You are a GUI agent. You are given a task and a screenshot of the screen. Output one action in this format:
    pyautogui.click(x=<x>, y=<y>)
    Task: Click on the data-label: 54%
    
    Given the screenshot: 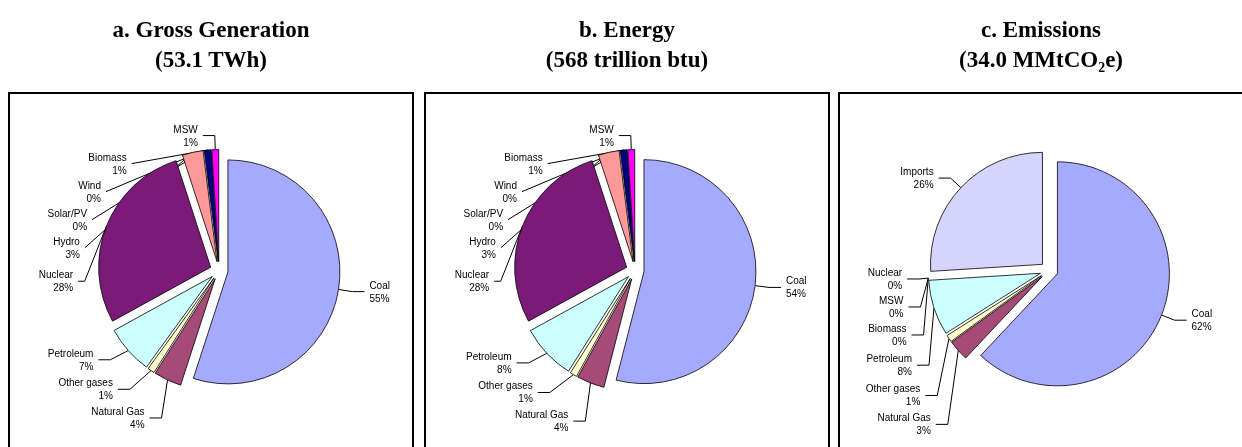 What is the action you would take?
    pyautogui.click(x=796, y=294)
    